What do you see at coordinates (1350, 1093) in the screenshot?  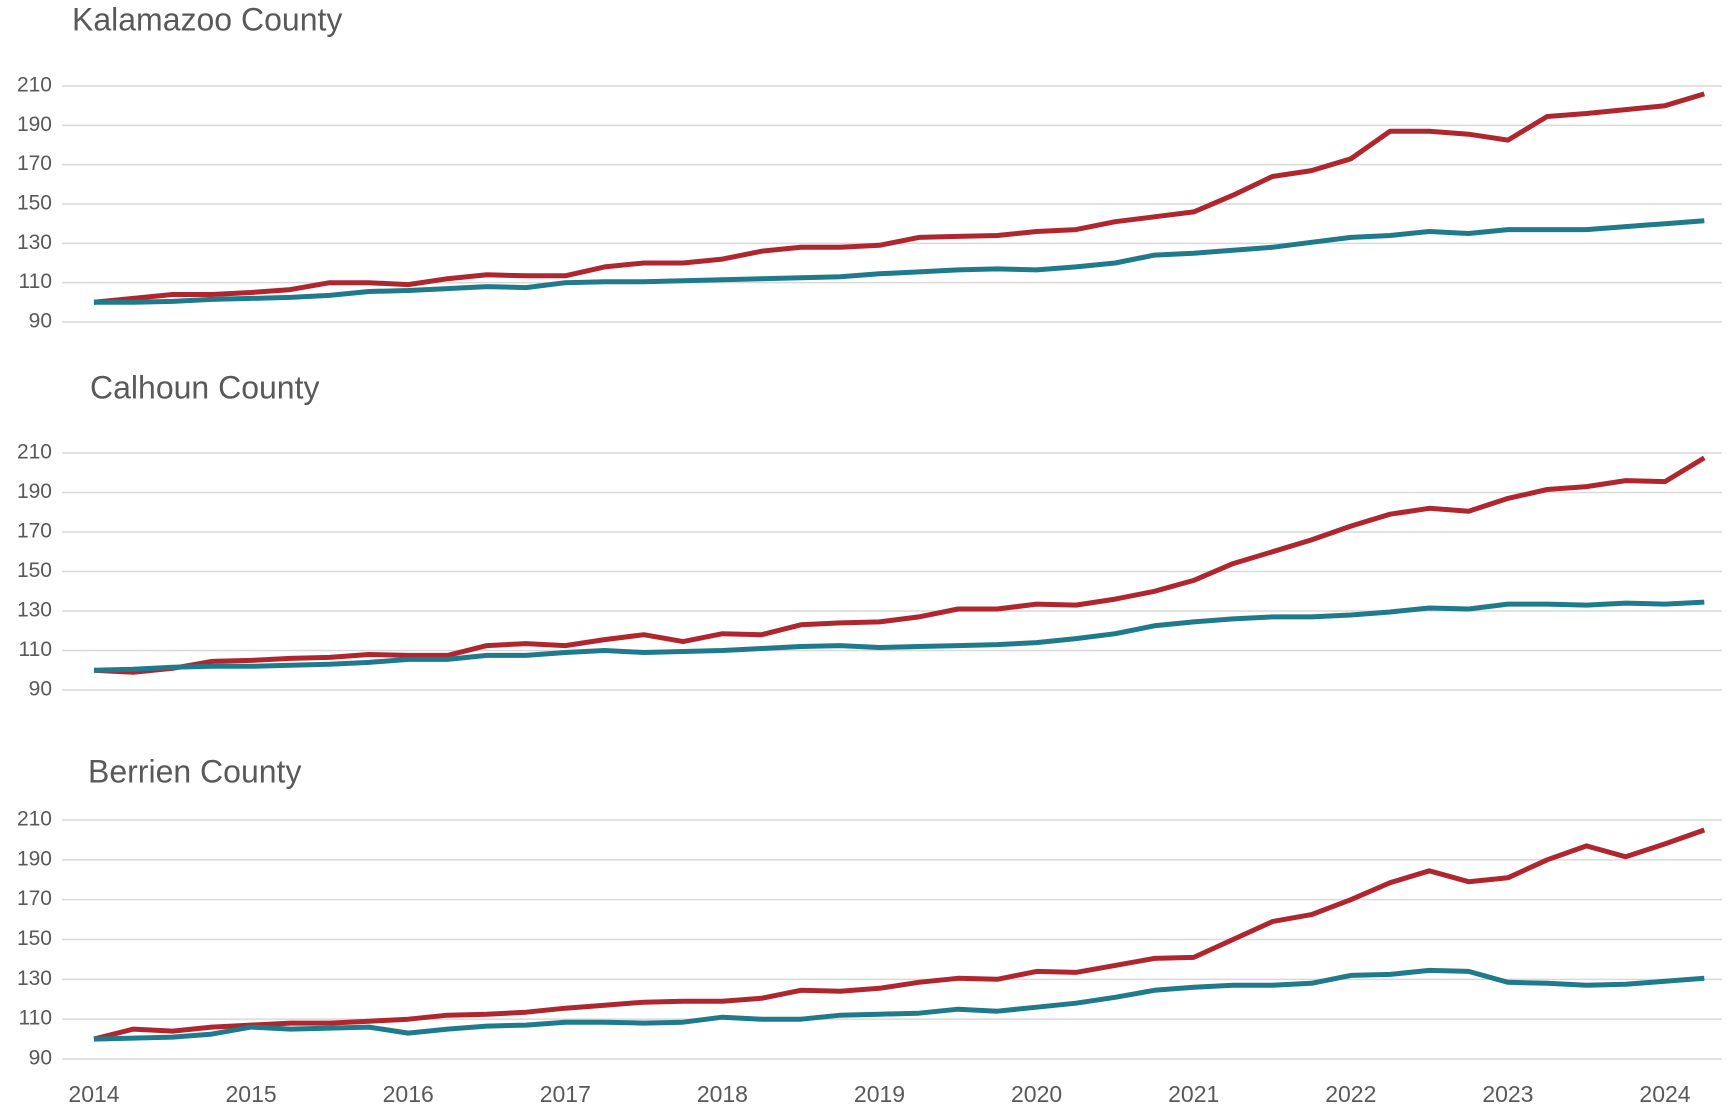 I see `x-tick-label: 2022` at bounding box center [1350, 1093].